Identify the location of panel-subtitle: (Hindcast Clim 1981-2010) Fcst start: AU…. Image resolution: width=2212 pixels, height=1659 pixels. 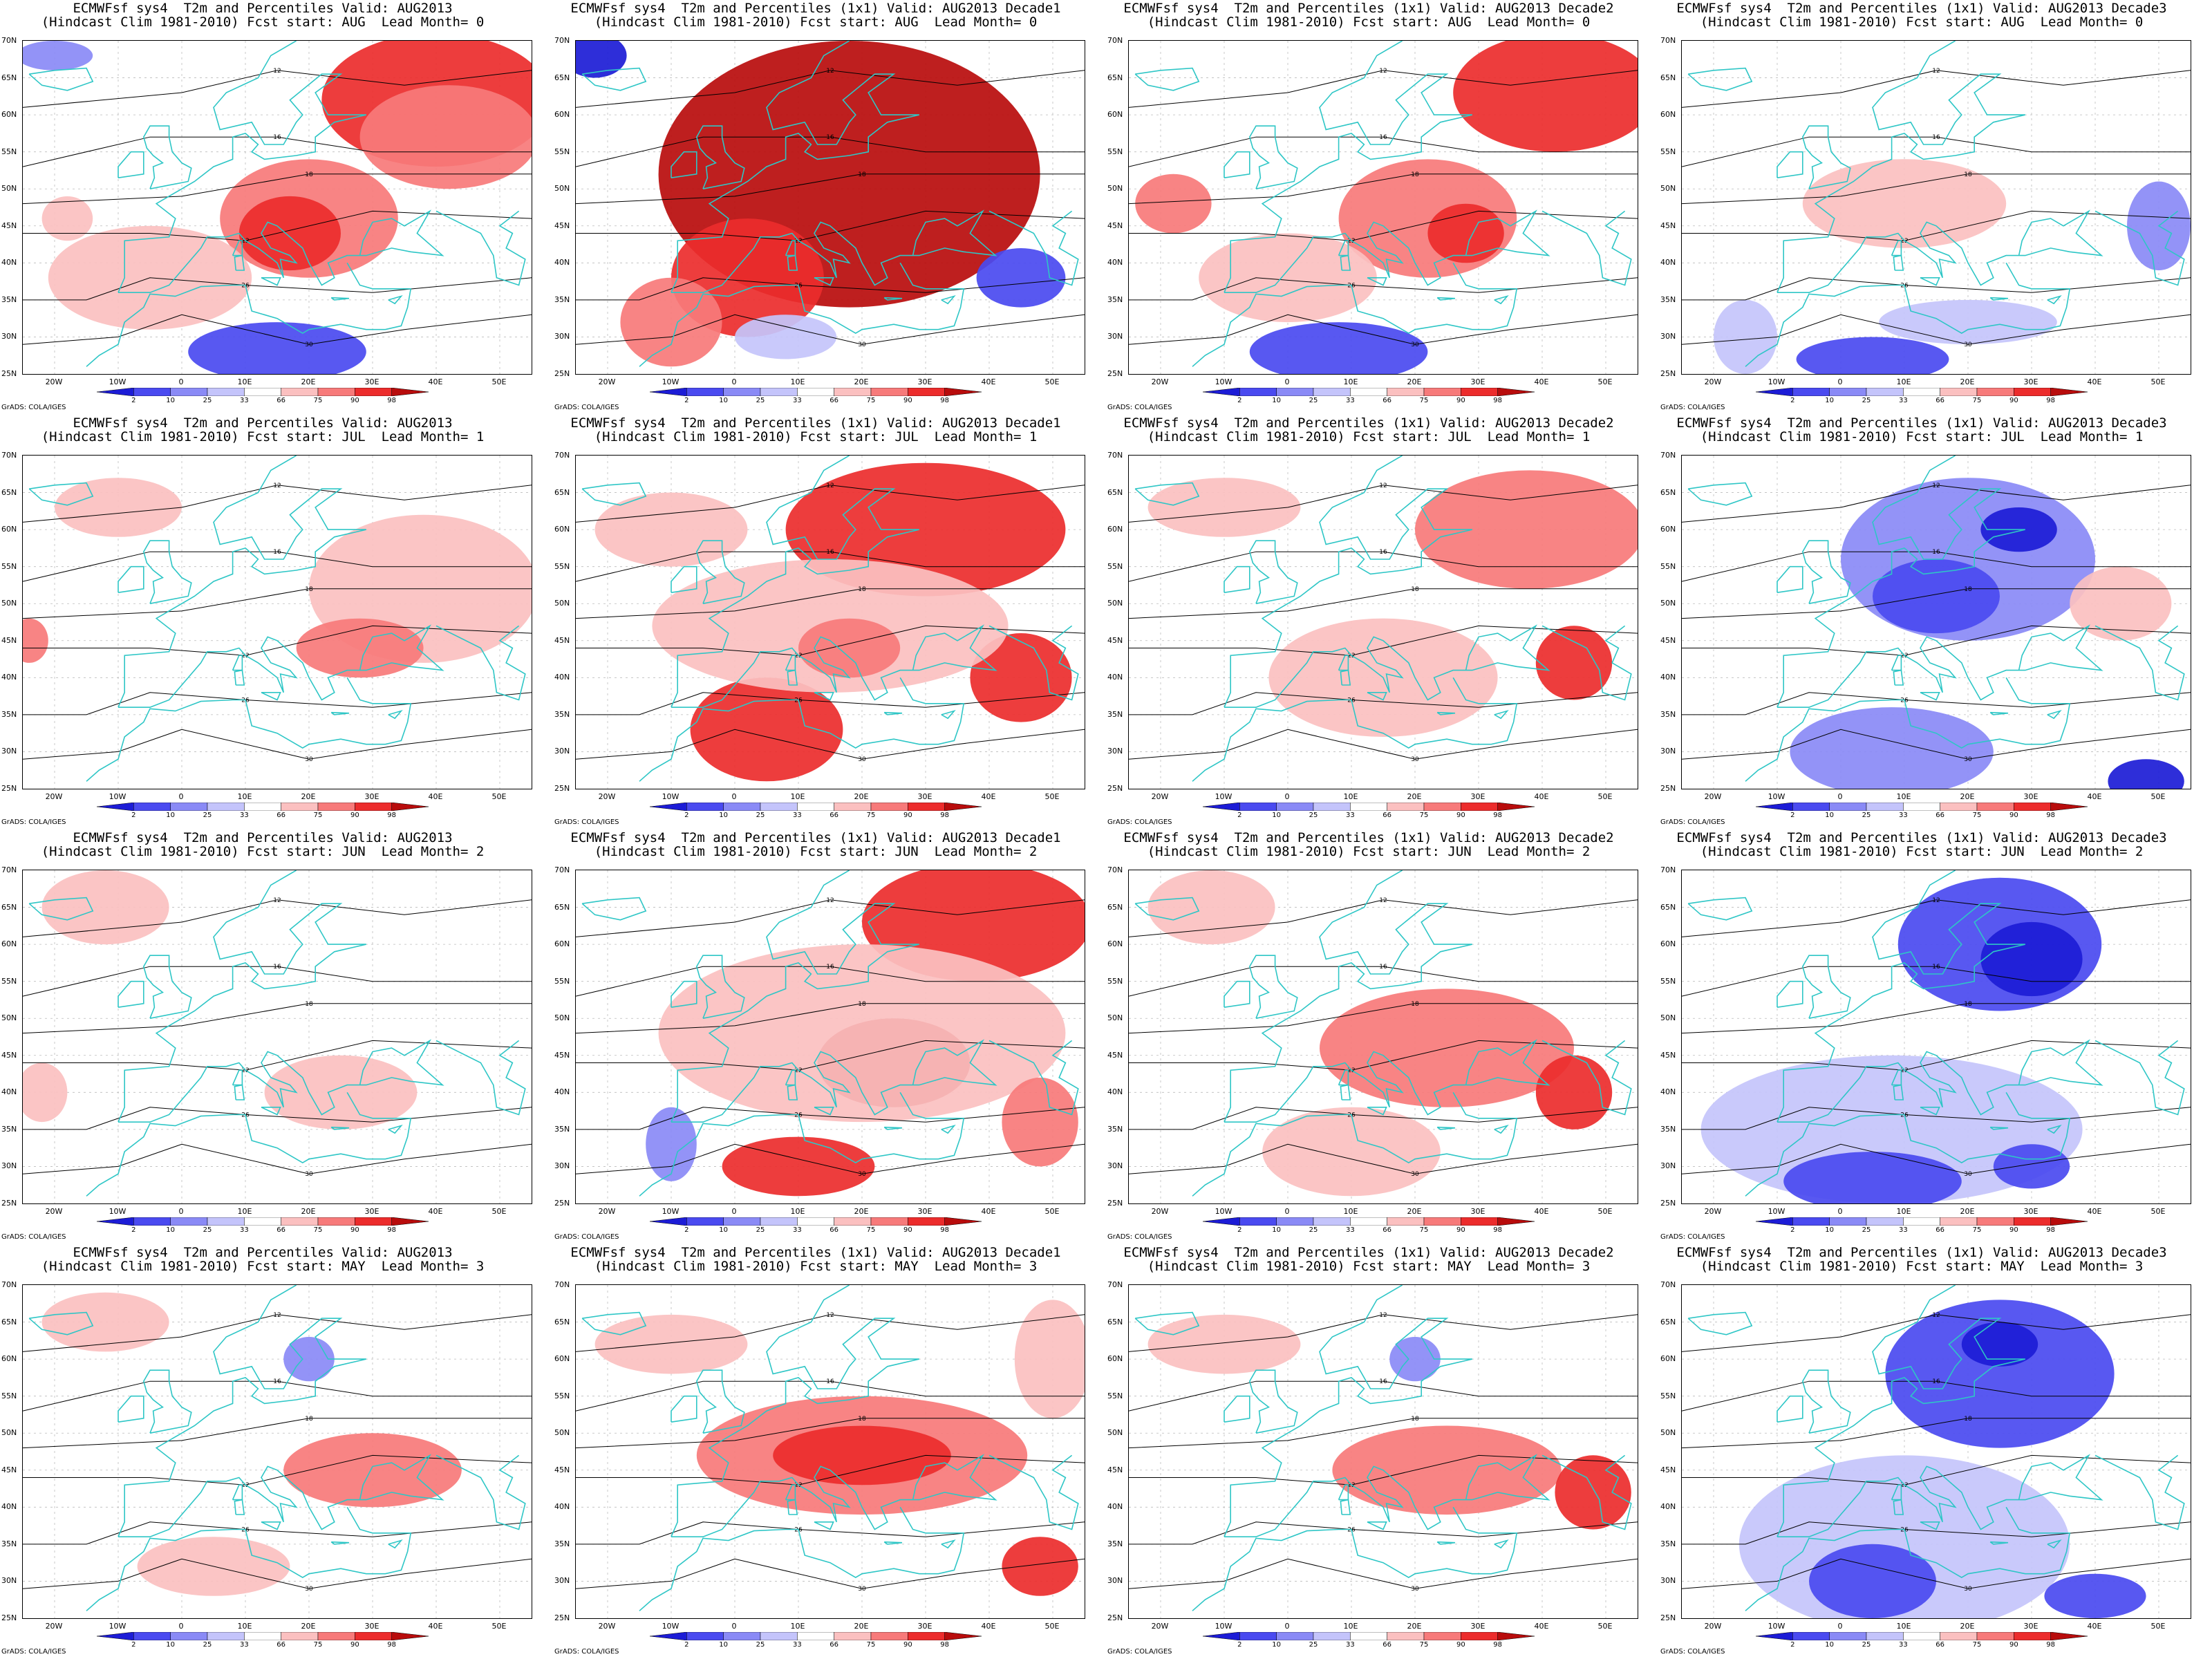
(1922, 23).